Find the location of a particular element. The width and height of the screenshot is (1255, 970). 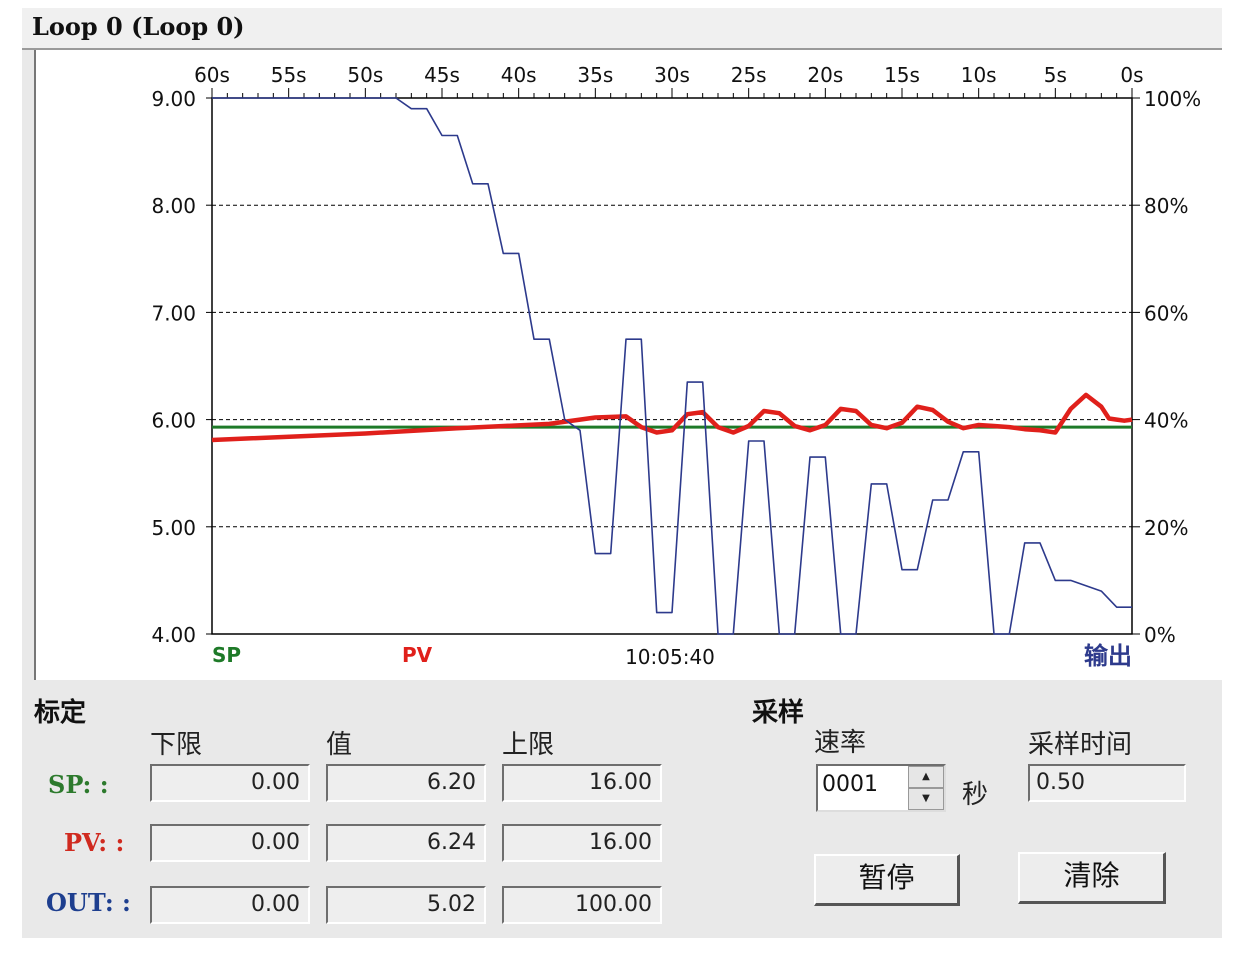

rate-spinbox: 0001 ▲ ▼ is located at coordinates (881, 788).